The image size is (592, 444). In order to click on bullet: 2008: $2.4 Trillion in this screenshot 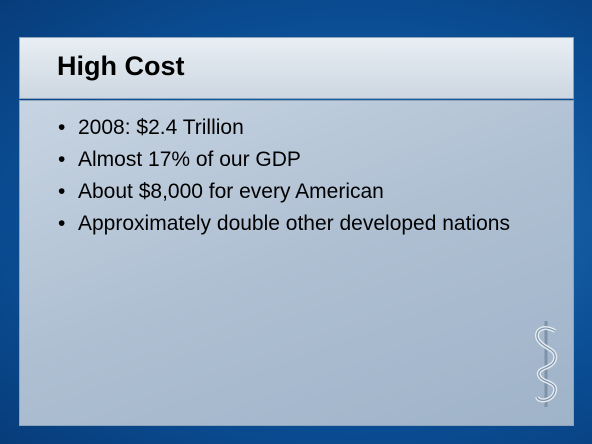, I will do `click(291, 128)`.